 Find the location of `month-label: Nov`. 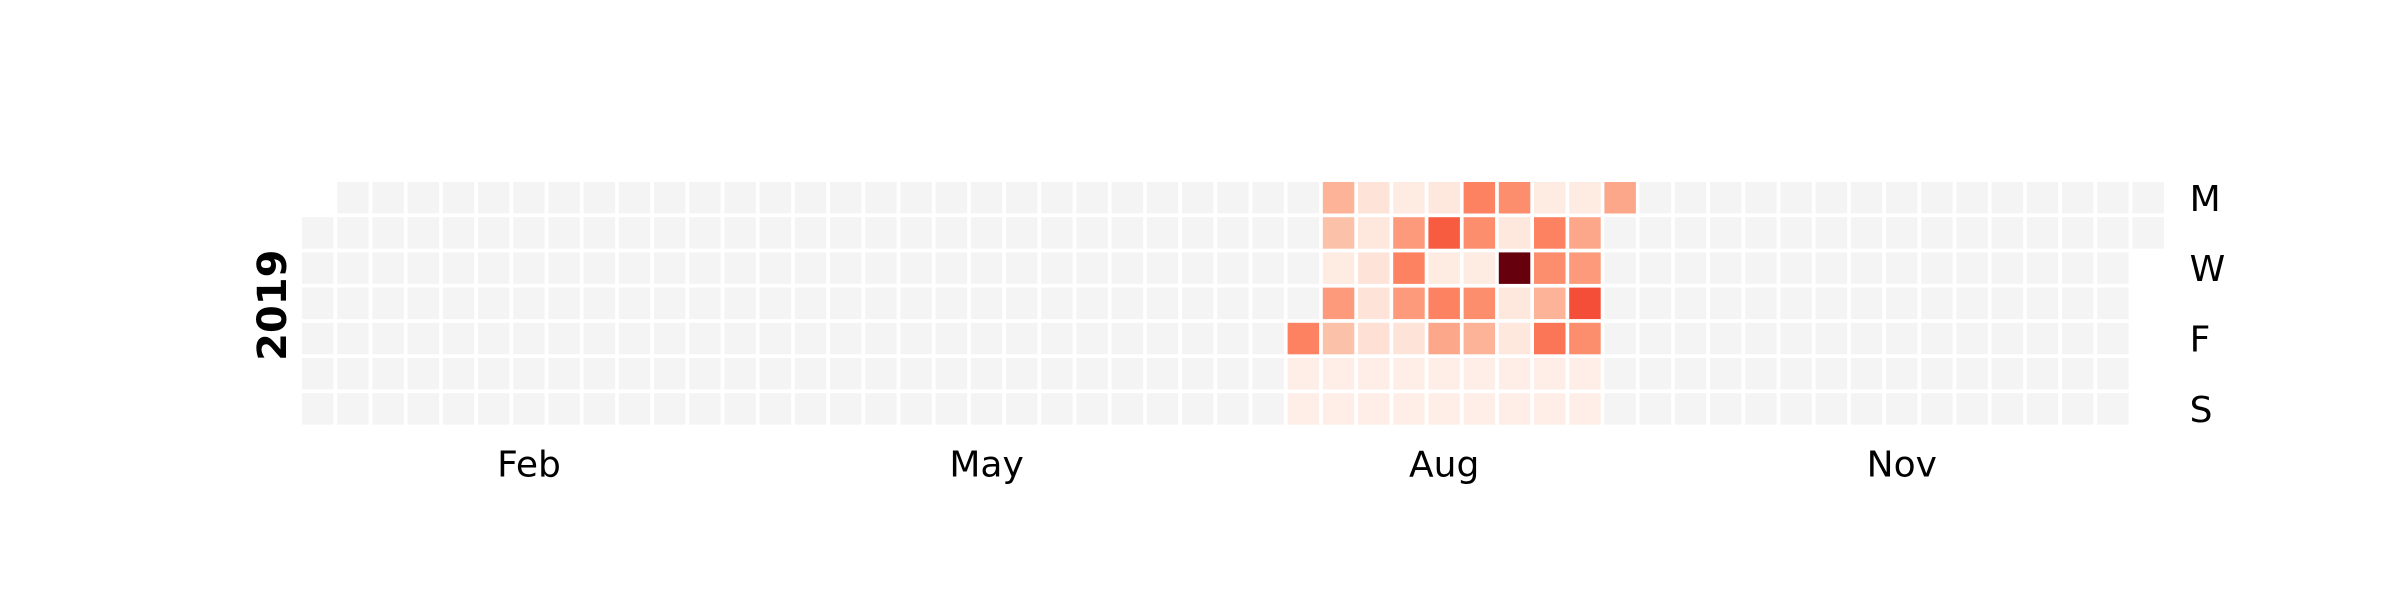

month-label: Nov is located at coordinates (1902, 464).